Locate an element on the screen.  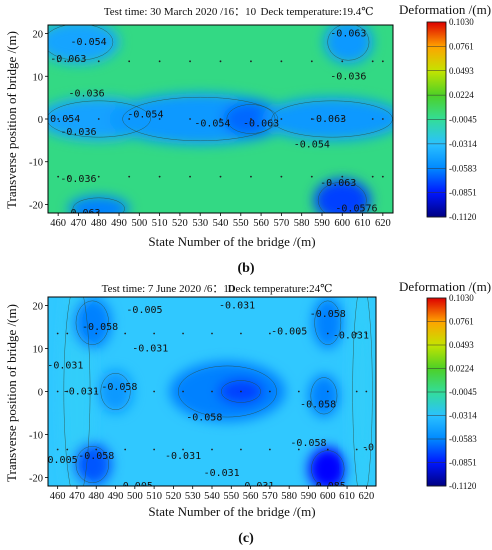
y-tick-label: 10 is located at coordinates (38, 77).